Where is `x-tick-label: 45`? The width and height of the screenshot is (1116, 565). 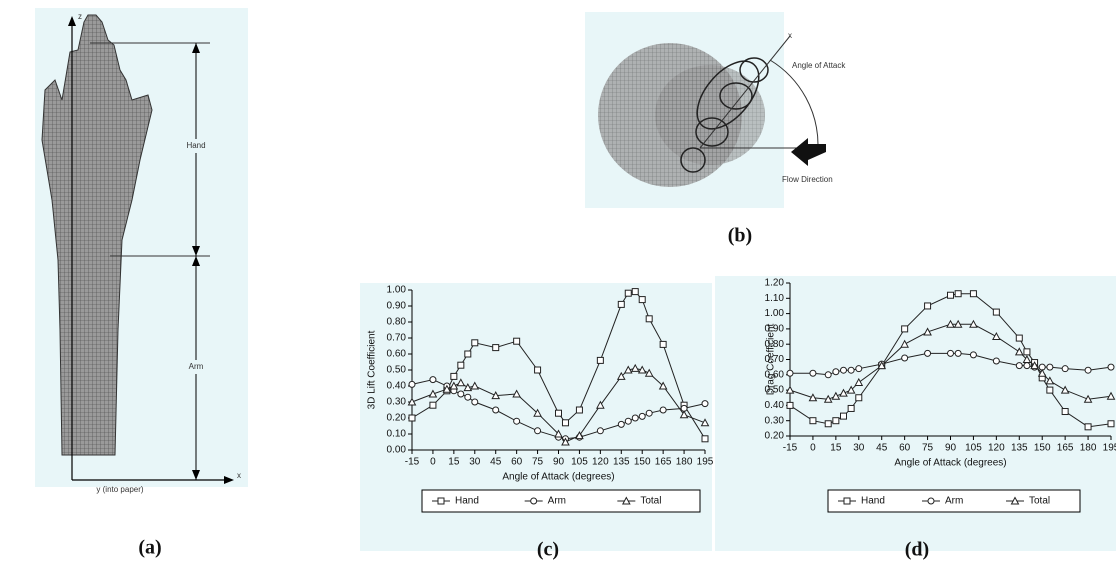 x-tick-label: 45 is located at coordinates (882, 448).